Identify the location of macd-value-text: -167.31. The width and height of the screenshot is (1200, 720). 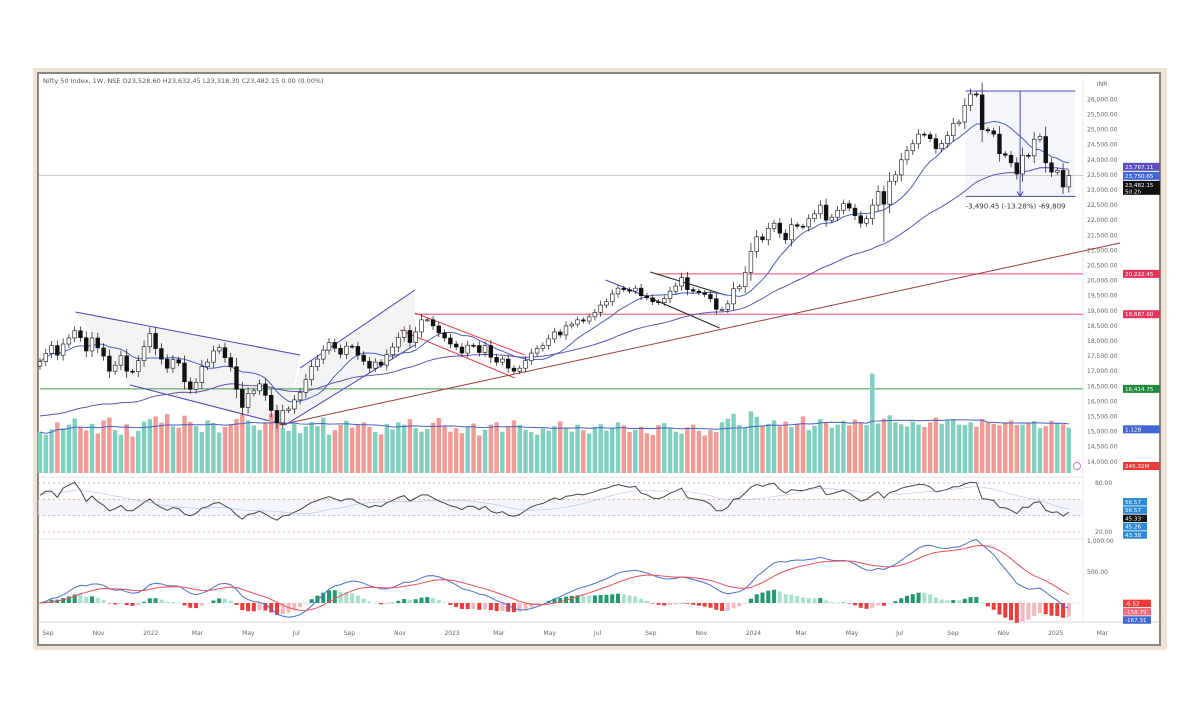
(1136, 621).